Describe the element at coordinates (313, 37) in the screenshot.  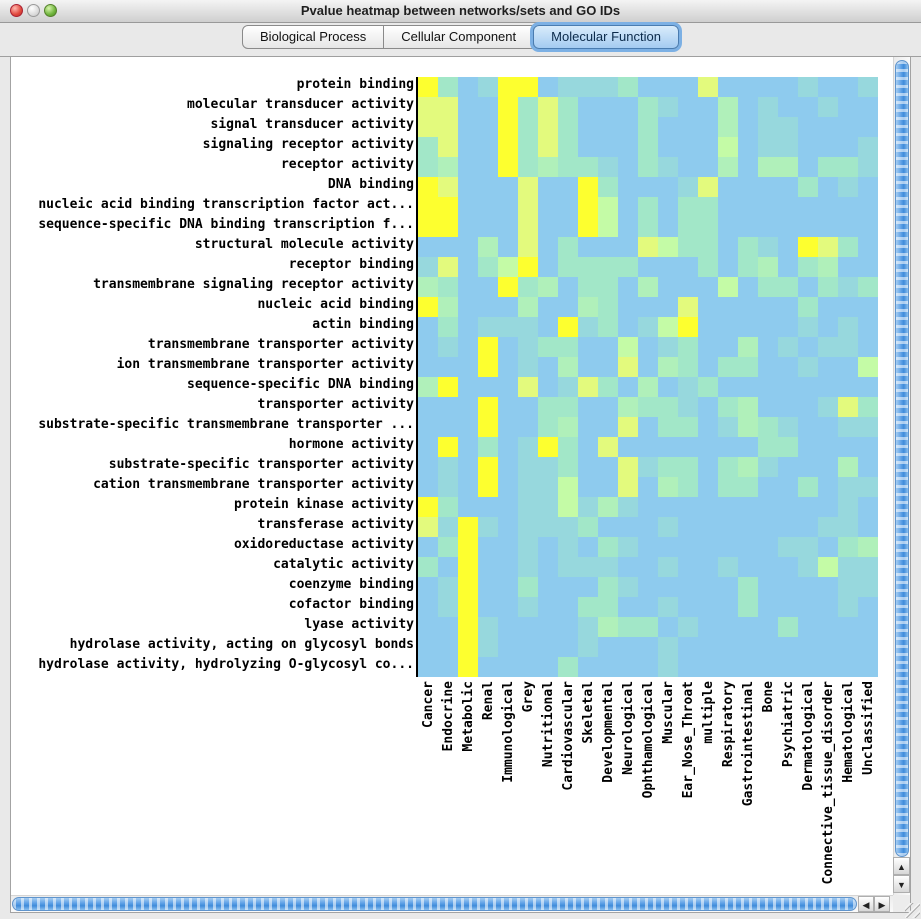
I see `tab-biological-process: Biological Process` at that location.